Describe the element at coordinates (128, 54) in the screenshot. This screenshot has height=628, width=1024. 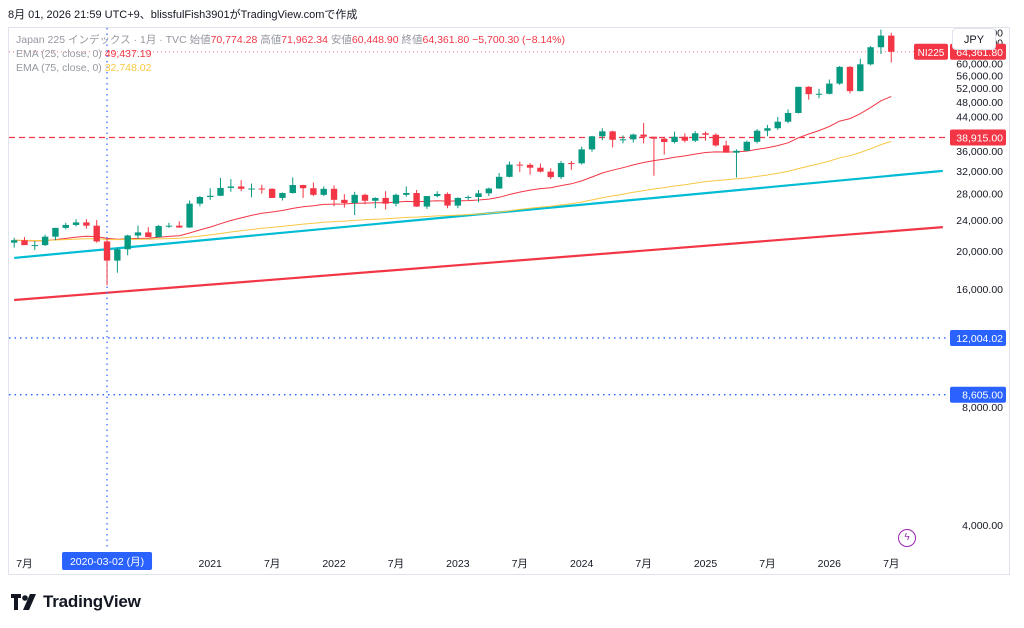
I see `legend-ema25-value: 49,437.19` at that location.